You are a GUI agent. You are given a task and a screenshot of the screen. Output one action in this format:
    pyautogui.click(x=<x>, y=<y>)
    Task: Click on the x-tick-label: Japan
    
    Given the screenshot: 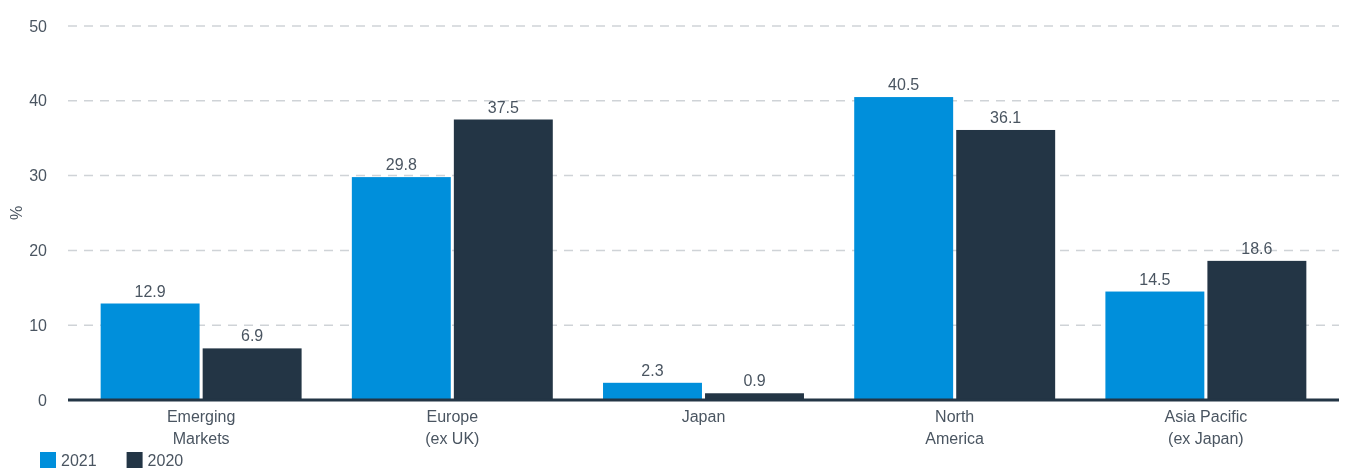 What is the action you would take?
    pyautogui.click(x=703, y=416)
    